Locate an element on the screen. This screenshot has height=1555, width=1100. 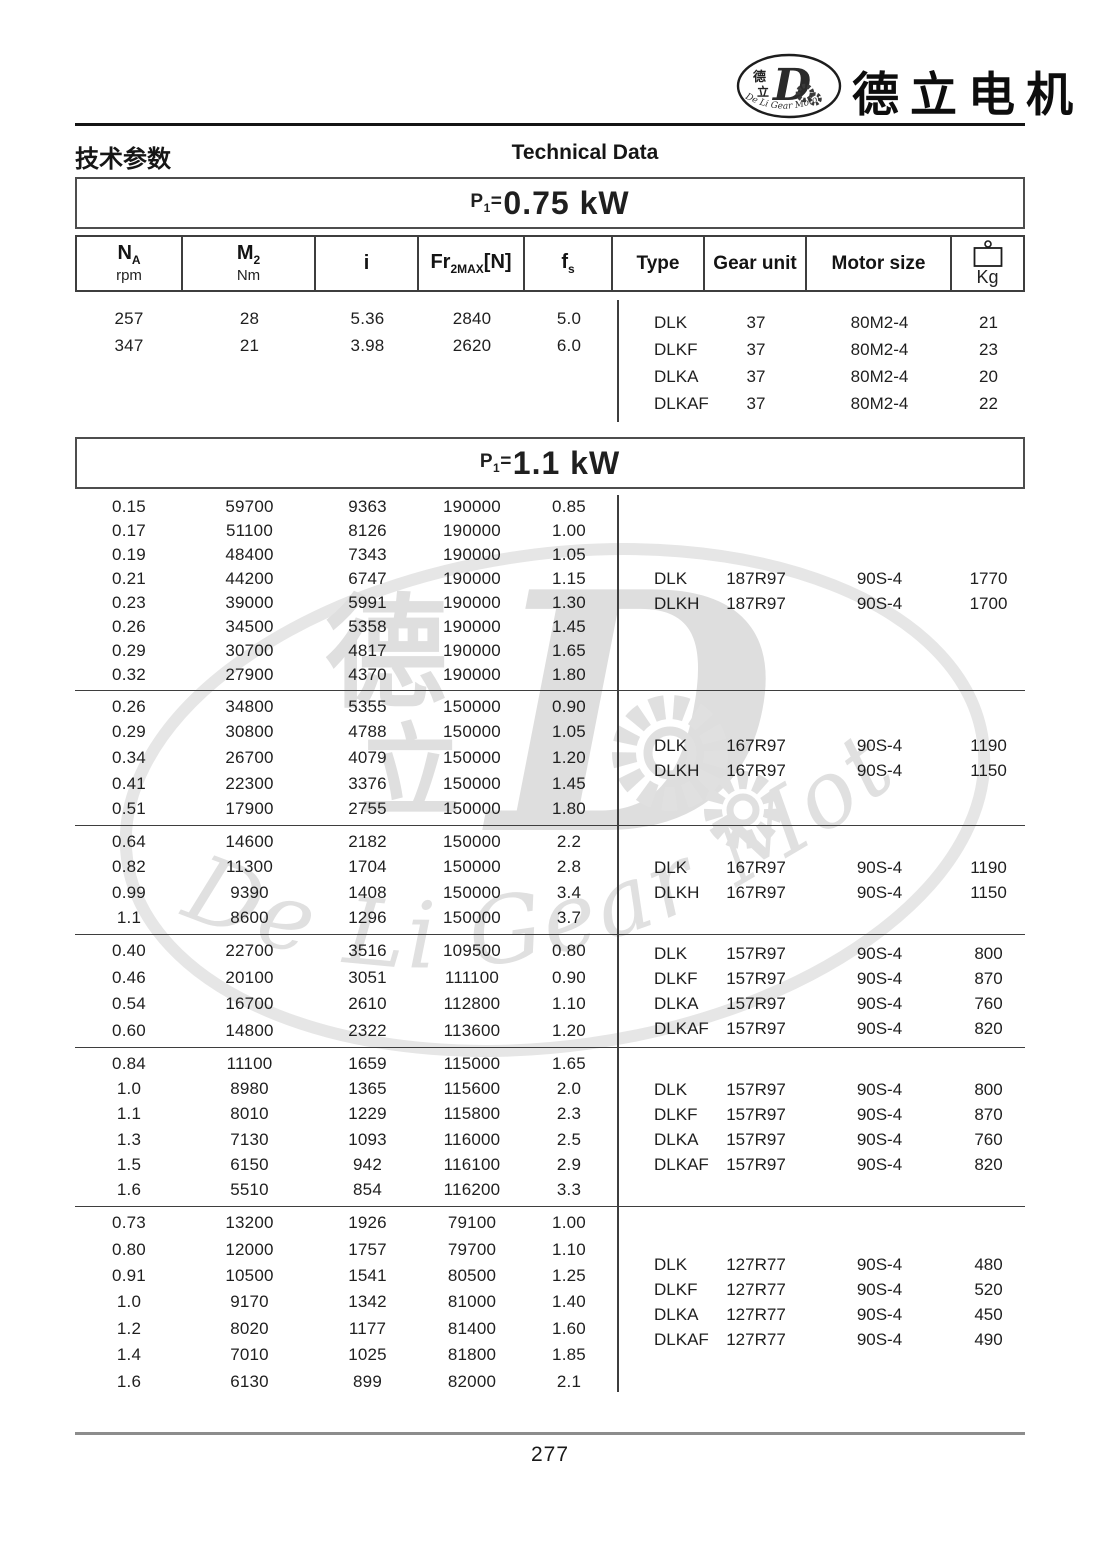
power-section-title-075: P1= 0.75 kW is located at coordinates (550, 203).